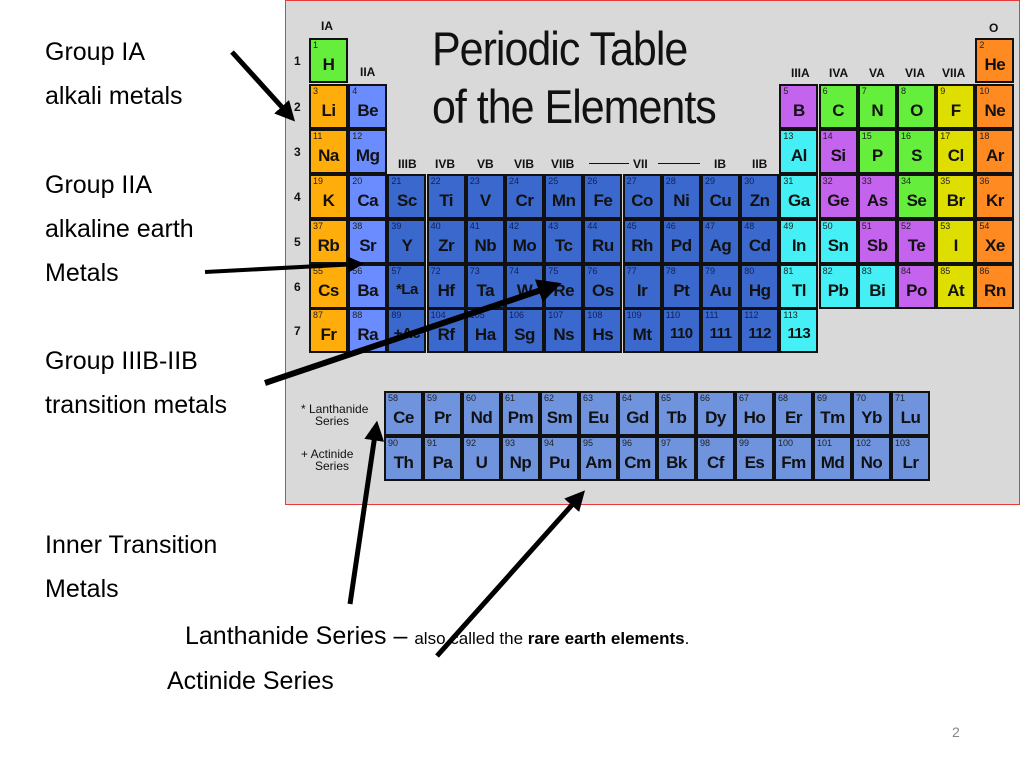 Image resolution: width=1024 pixels, height=768 pixels. I want to click on element-cell: 62 Sm, so click(559, 413).